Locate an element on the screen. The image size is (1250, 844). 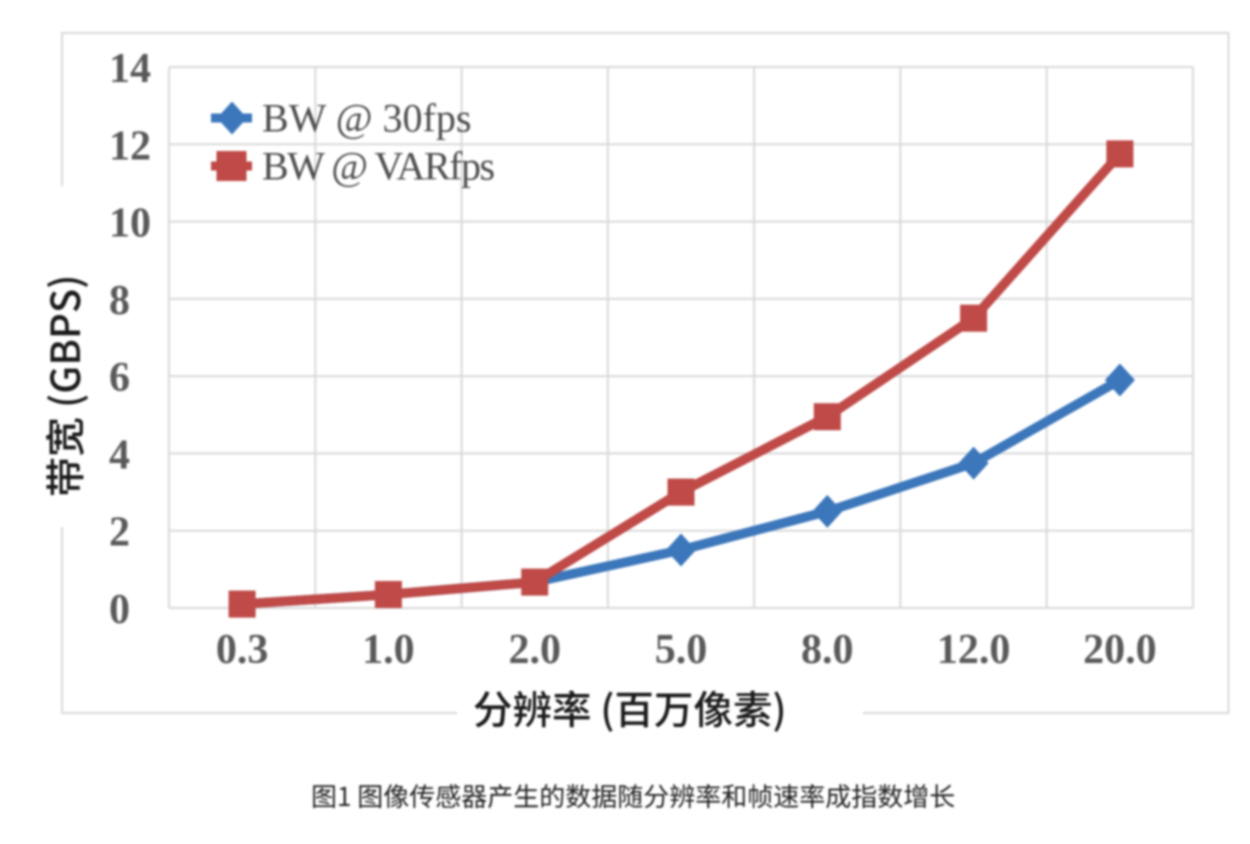
svg-text: BW @ VARfps is located at coordinates (378, 166).